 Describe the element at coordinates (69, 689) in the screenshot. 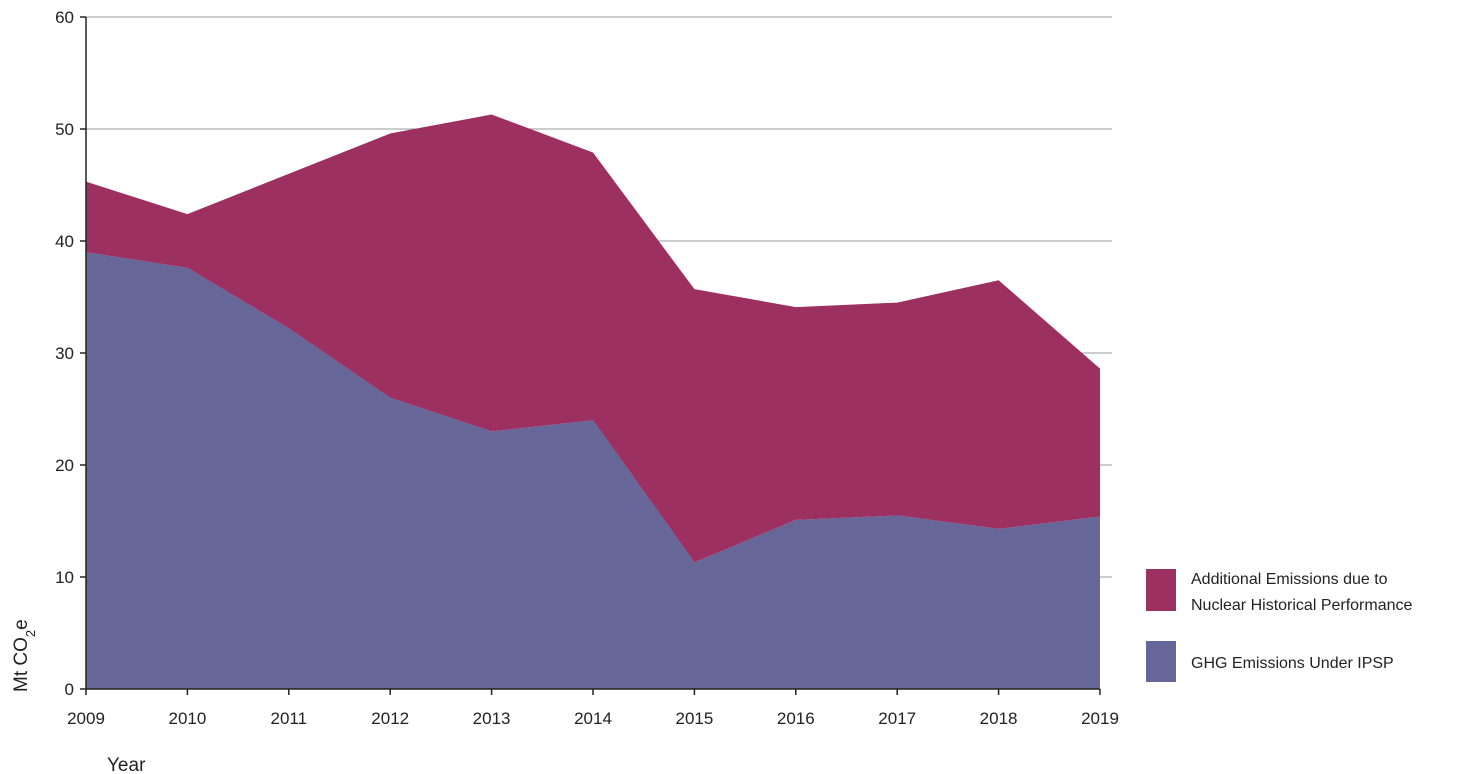

I see `y-tick-label-0: 0` at that location.